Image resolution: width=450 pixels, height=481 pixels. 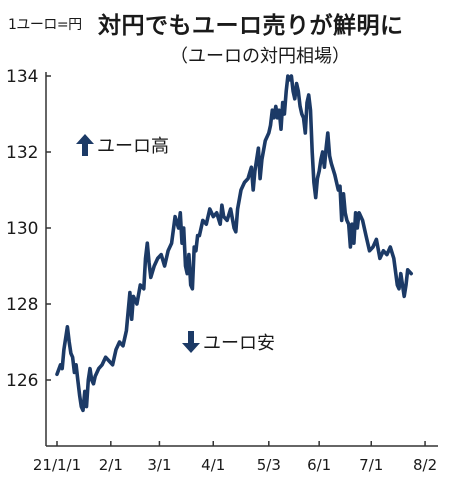 What do you see at coordinates (213, 465) in the screenshot?
I see `x-tick-label: 4/1` at bounding box center [213, 465].